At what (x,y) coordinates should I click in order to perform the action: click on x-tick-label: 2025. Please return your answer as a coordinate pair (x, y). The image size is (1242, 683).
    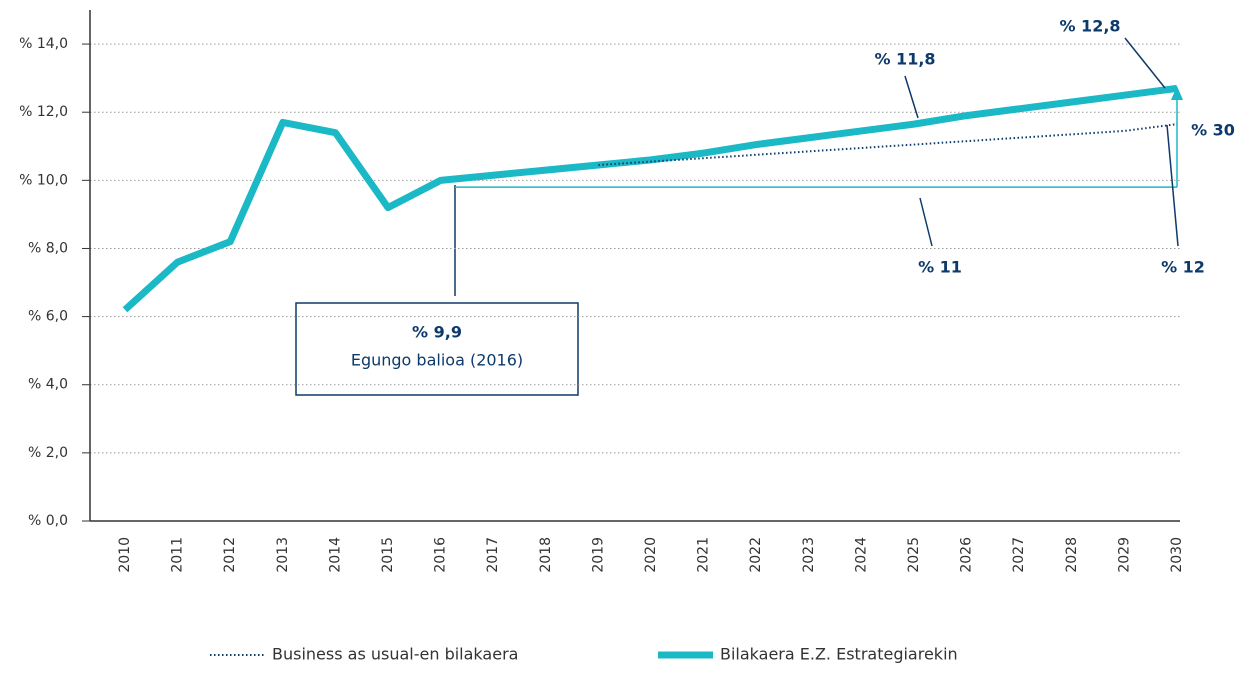
    Looking at the image, I should click on (914, 555).